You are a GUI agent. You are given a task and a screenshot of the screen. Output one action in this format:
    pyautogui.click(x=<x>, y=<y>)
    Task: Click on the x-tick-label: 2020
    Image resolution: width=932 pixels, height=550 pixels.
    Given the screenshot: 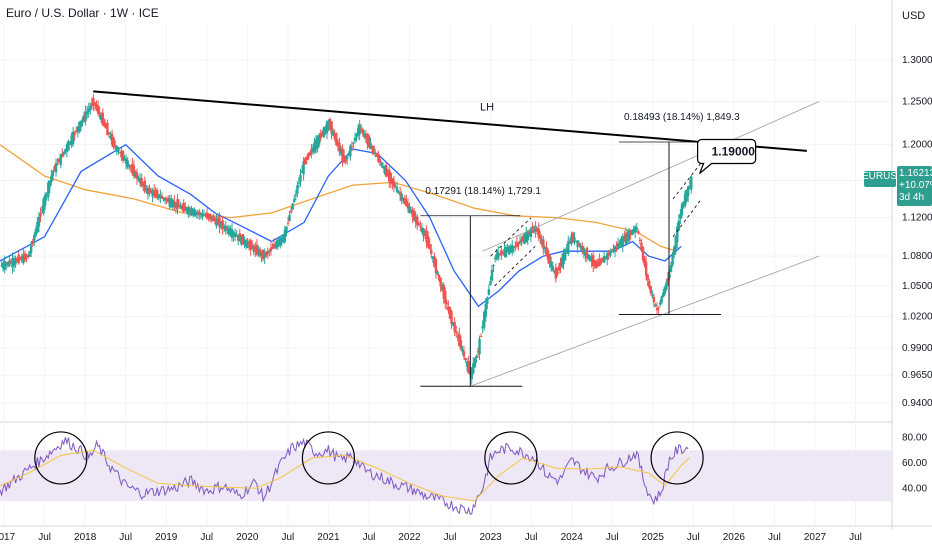 What is the action you would take?
    pyautogui.click(x=247, y=537)
    